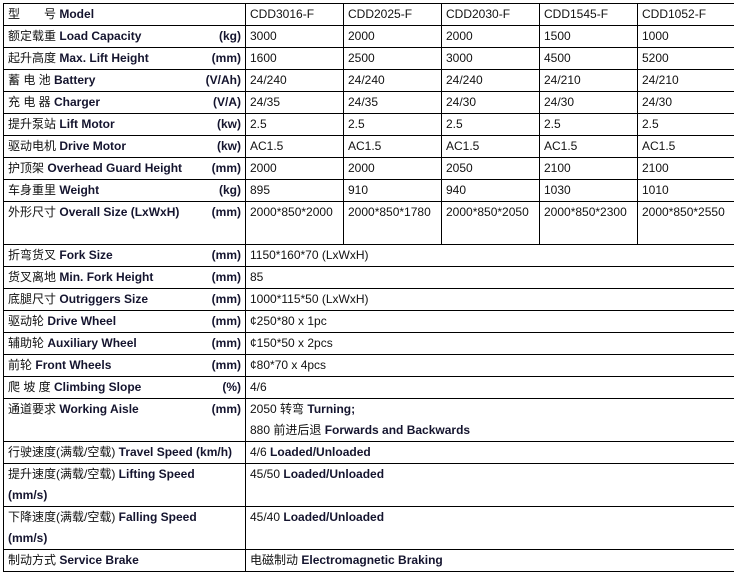 Image resolution: width=734 pixels, height=572 pixels. What do you see at coordinates (32, 124) in the screenshot?
I see `label-cn: 提升泵站` at bounding box center [32, 124].